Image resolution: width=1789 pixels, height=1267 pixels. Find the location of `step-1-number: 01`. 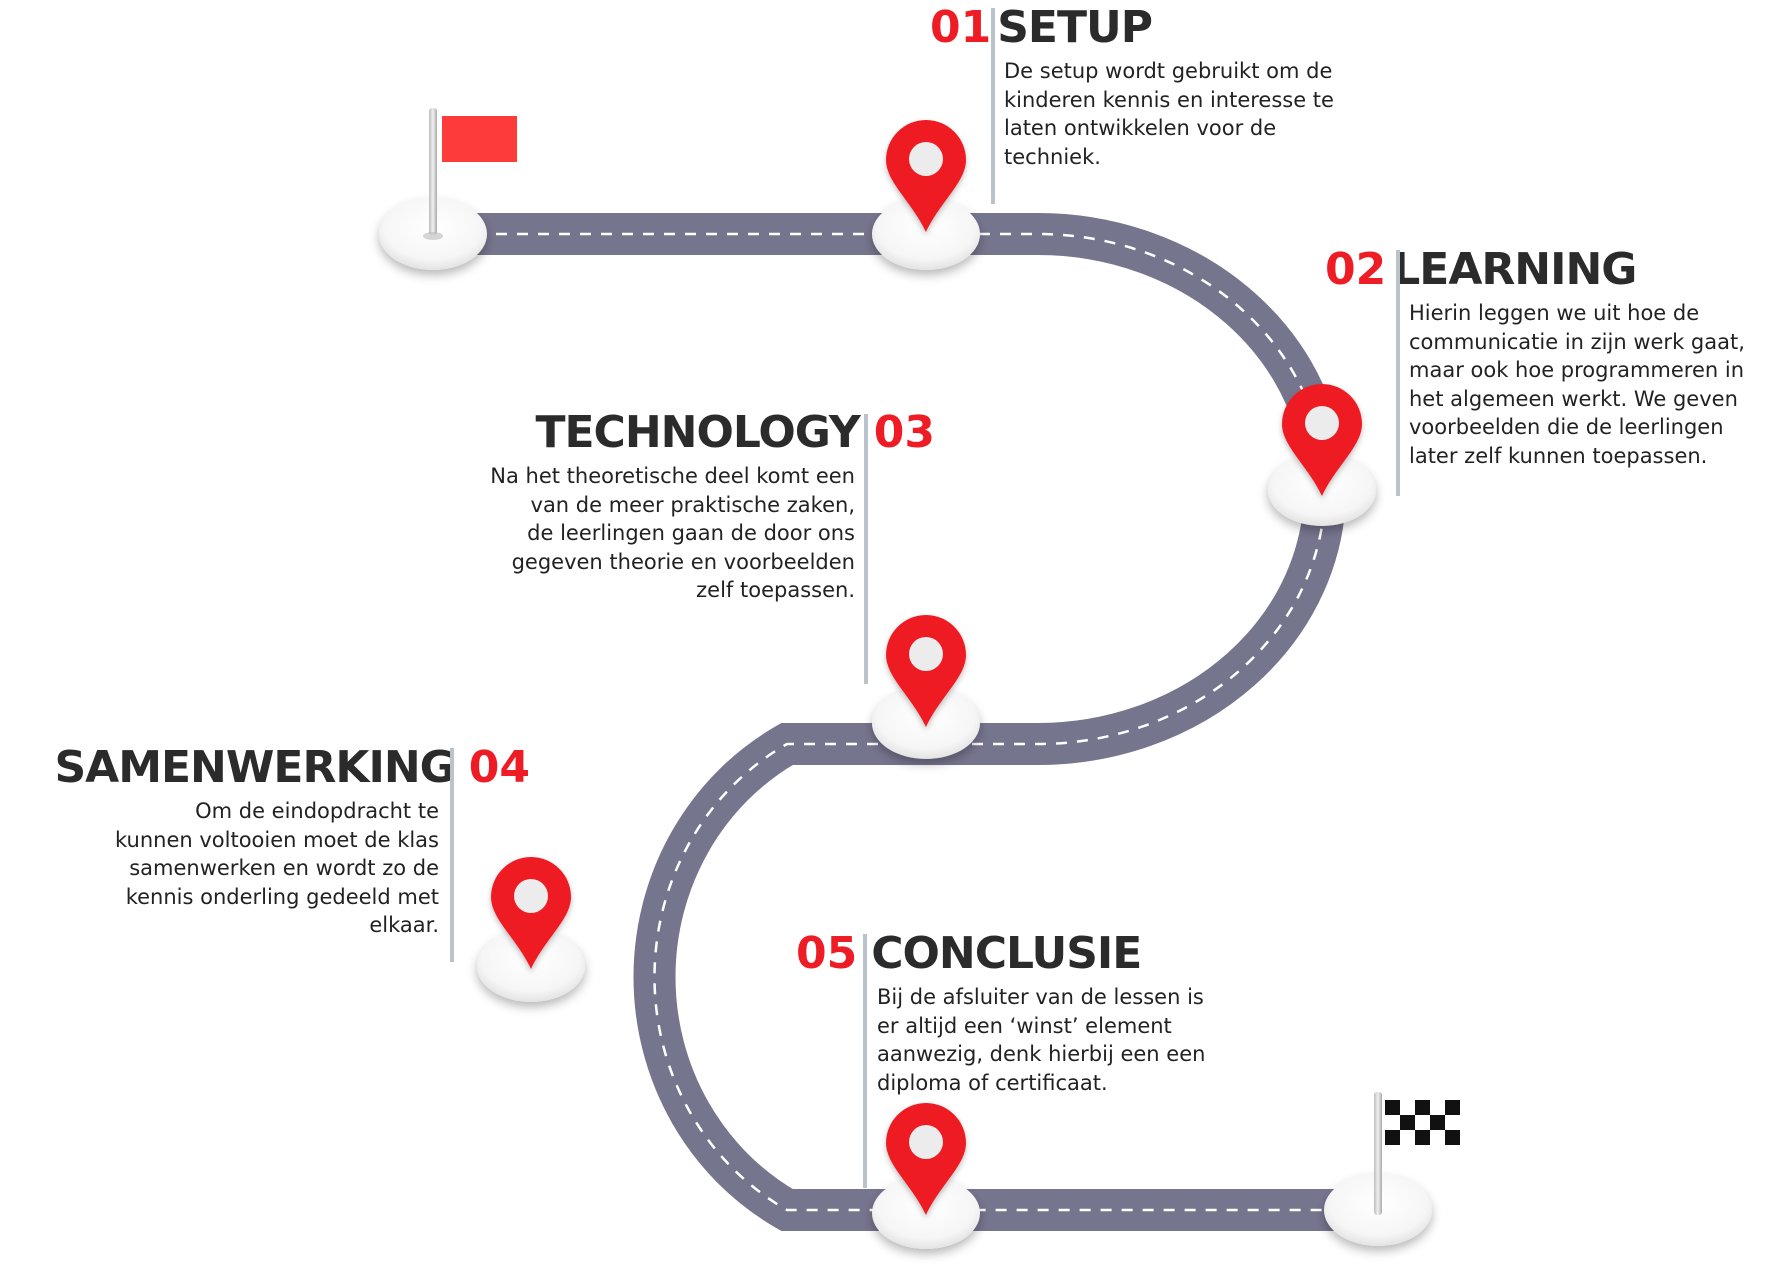

step-1-number: 01 is located at coordinates (961, 27).